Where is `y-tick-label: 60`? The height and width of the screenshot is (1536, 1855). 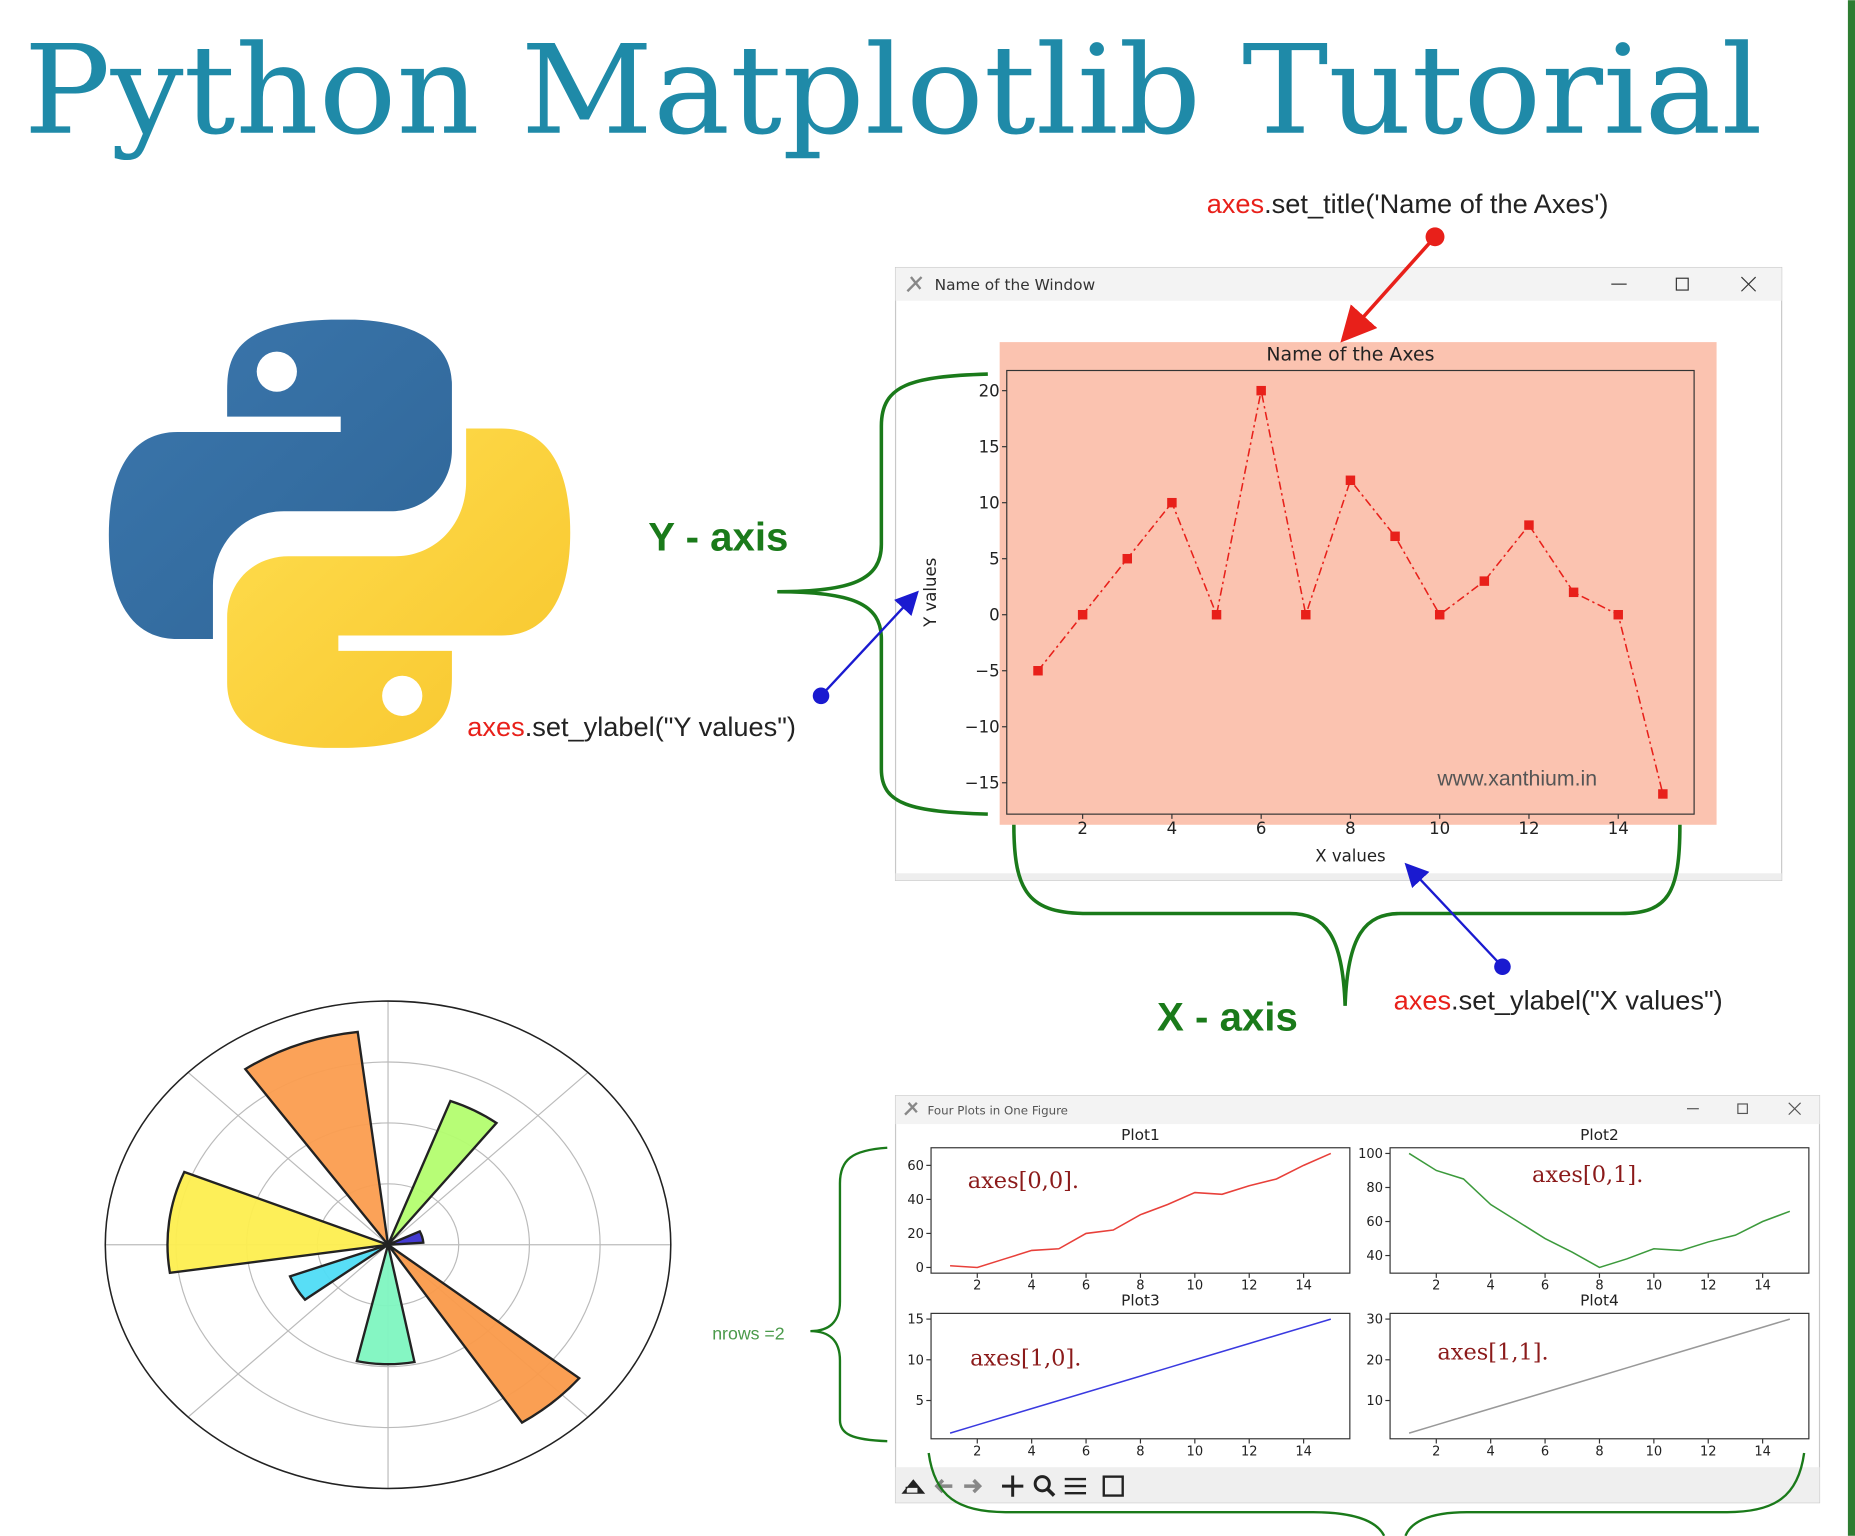 y-tick-label: 60 is located at coordinates (915, 1166).